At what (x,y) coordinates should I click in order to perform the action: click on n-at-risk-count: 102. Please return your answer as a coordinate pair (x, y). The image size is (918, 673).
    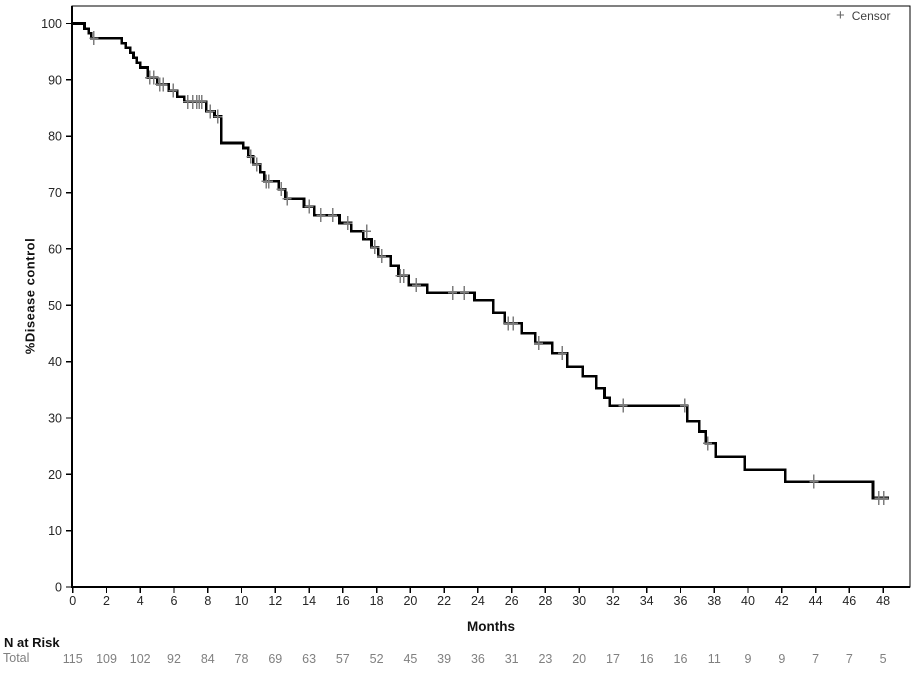
    Looking at the image, I should click on (140, 659).